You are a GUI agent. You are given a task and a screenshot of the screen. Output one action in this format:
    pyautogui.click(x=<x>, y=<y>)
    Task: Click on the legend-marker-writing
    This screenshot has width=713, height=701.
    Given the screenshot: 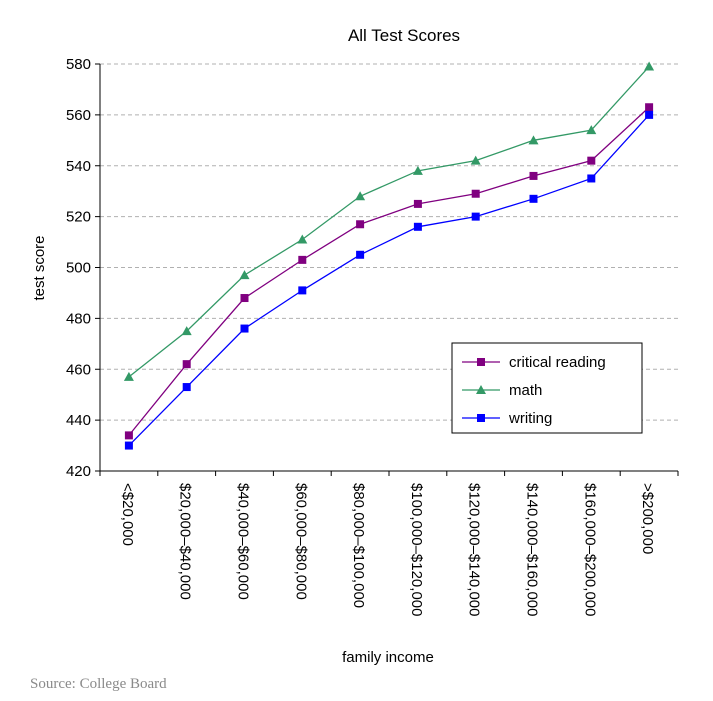 What is the action you would take?
    pyautogui.click(x=481, y=418)
    